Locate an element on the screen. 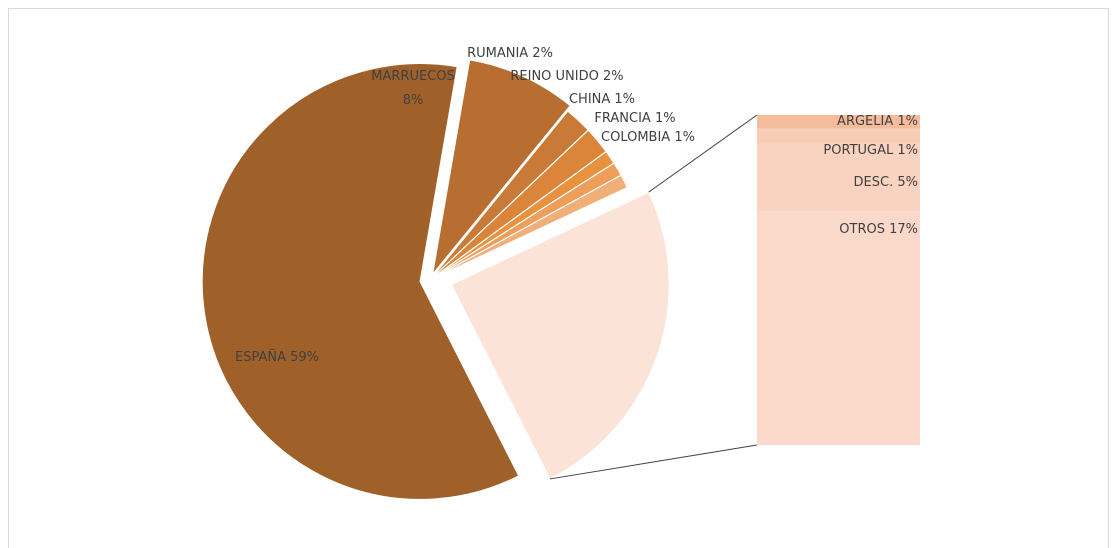 This screenshot has width=1118, height=548. bar-label-portugal: PORTUGAL 1% is located at coordinates (870, 150).